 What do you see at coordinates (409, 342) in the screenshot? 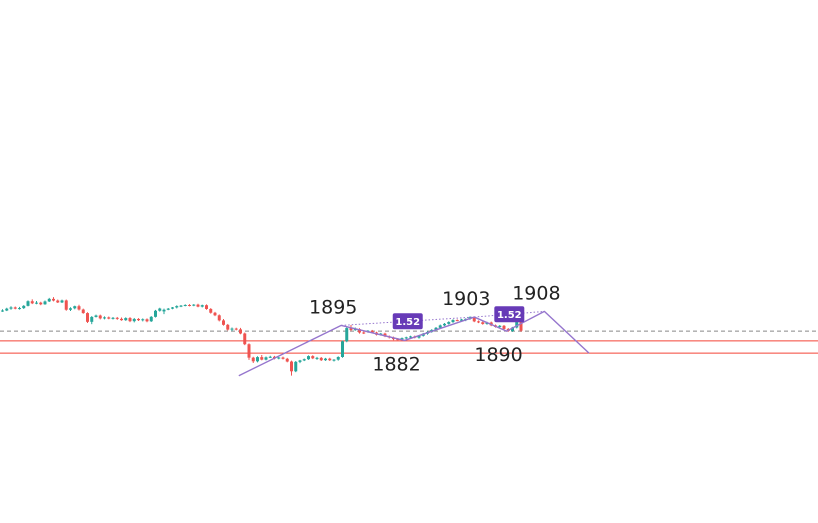
I see `horizontal-lines-layer` at bounding box center [409, 342].